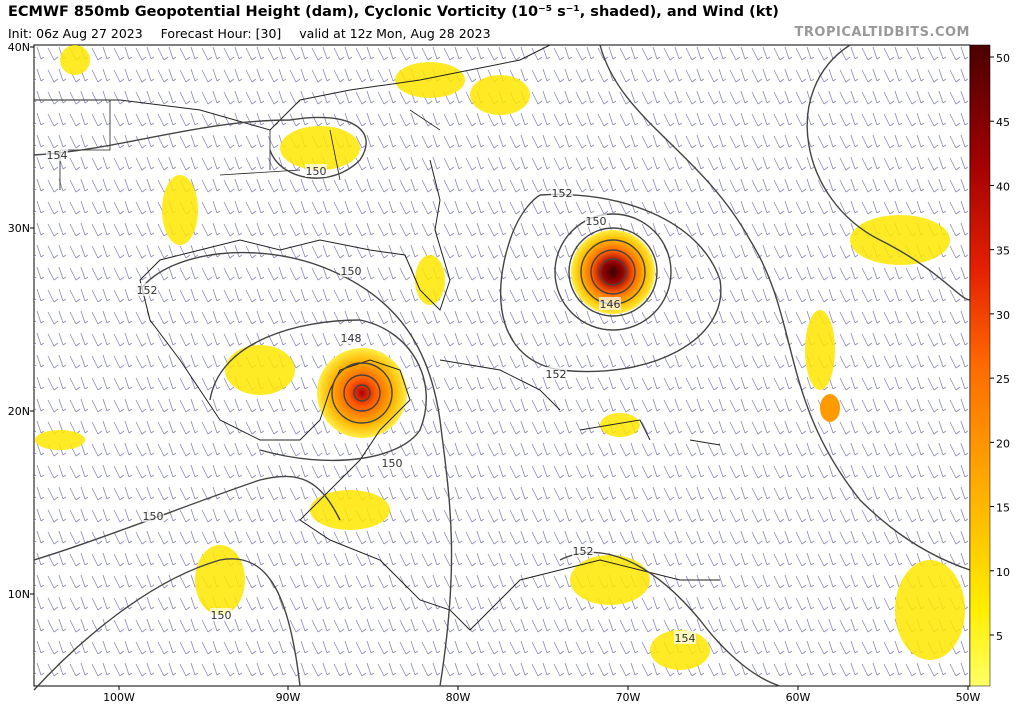 Image resolution: width=1024 pixels, height=706 pixels. Describe the element at coordinates (458, 697) in the screenshot. I see `lon-label: 80W` at that location.